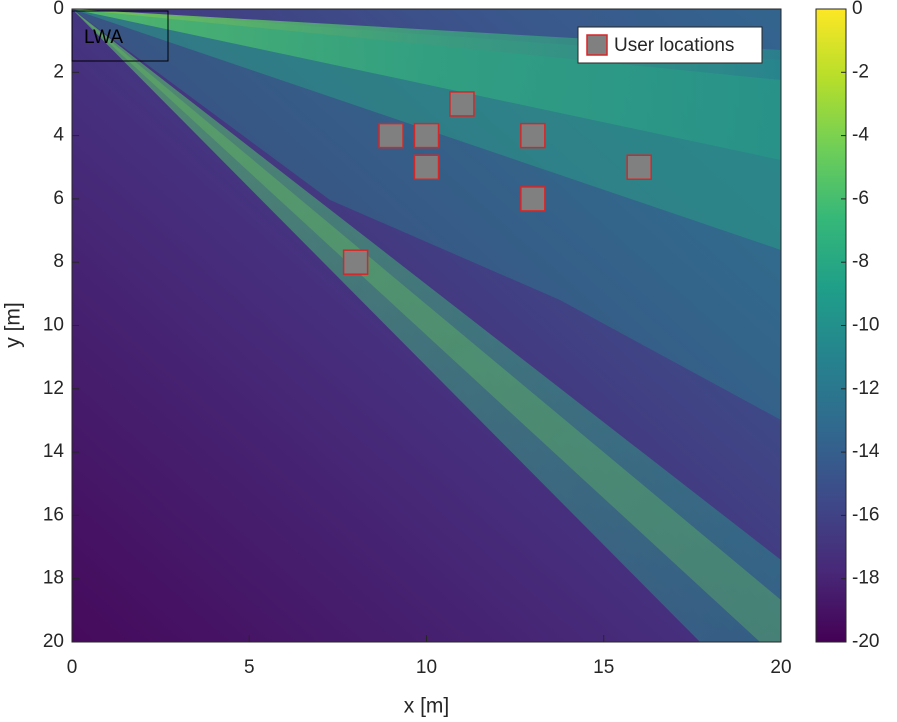 Image resolution: width=897 pixels, height=722 pixels. Describe the element at coordinates (426, 667) in the screenshot. I see `x-tick-label: 10` at that location.